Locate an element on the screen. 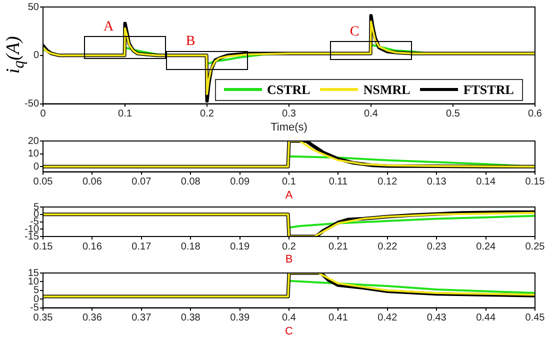  x-tick-label: 0.41 is located at coordinates (338, 318).